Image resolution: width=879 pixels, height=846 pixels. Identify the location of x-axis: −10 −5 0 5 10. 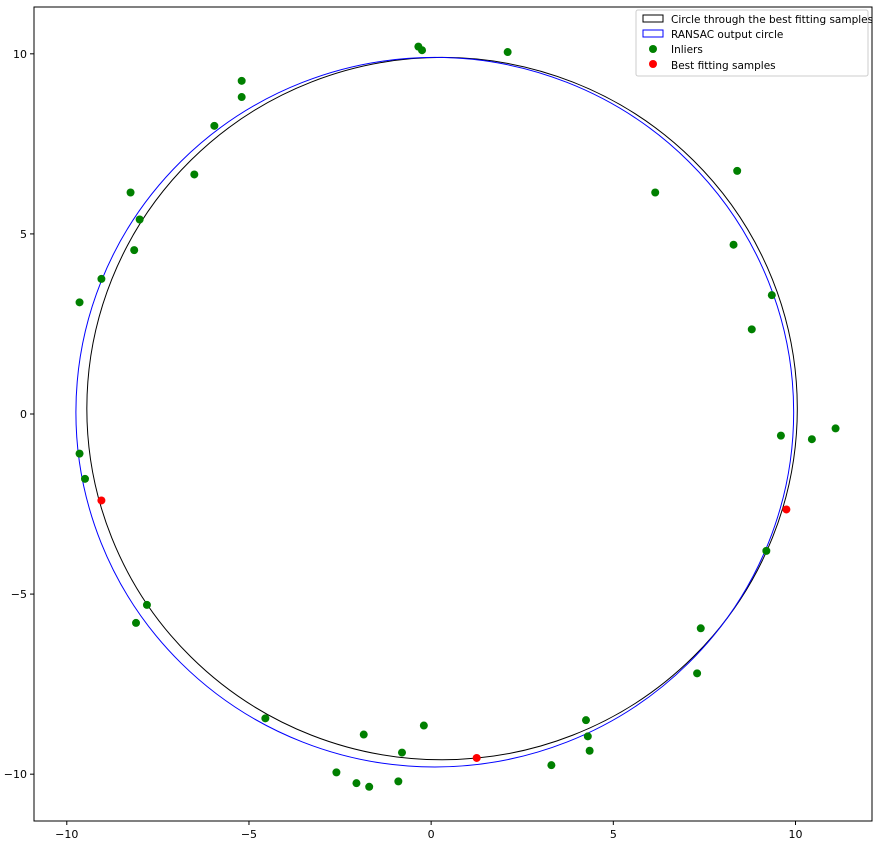
(428, 831).